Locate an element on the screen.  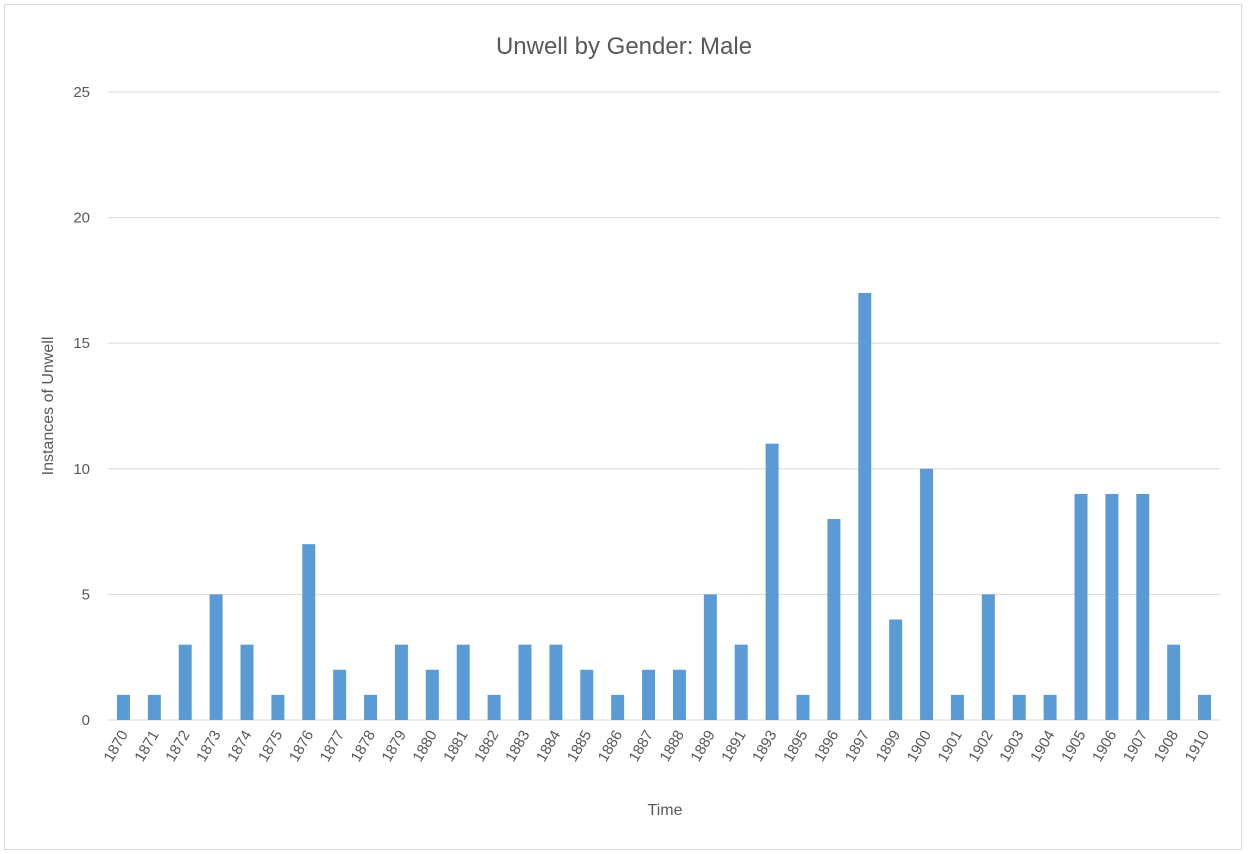
x-tick-label: 1880 is located at coordinates (424, 746).